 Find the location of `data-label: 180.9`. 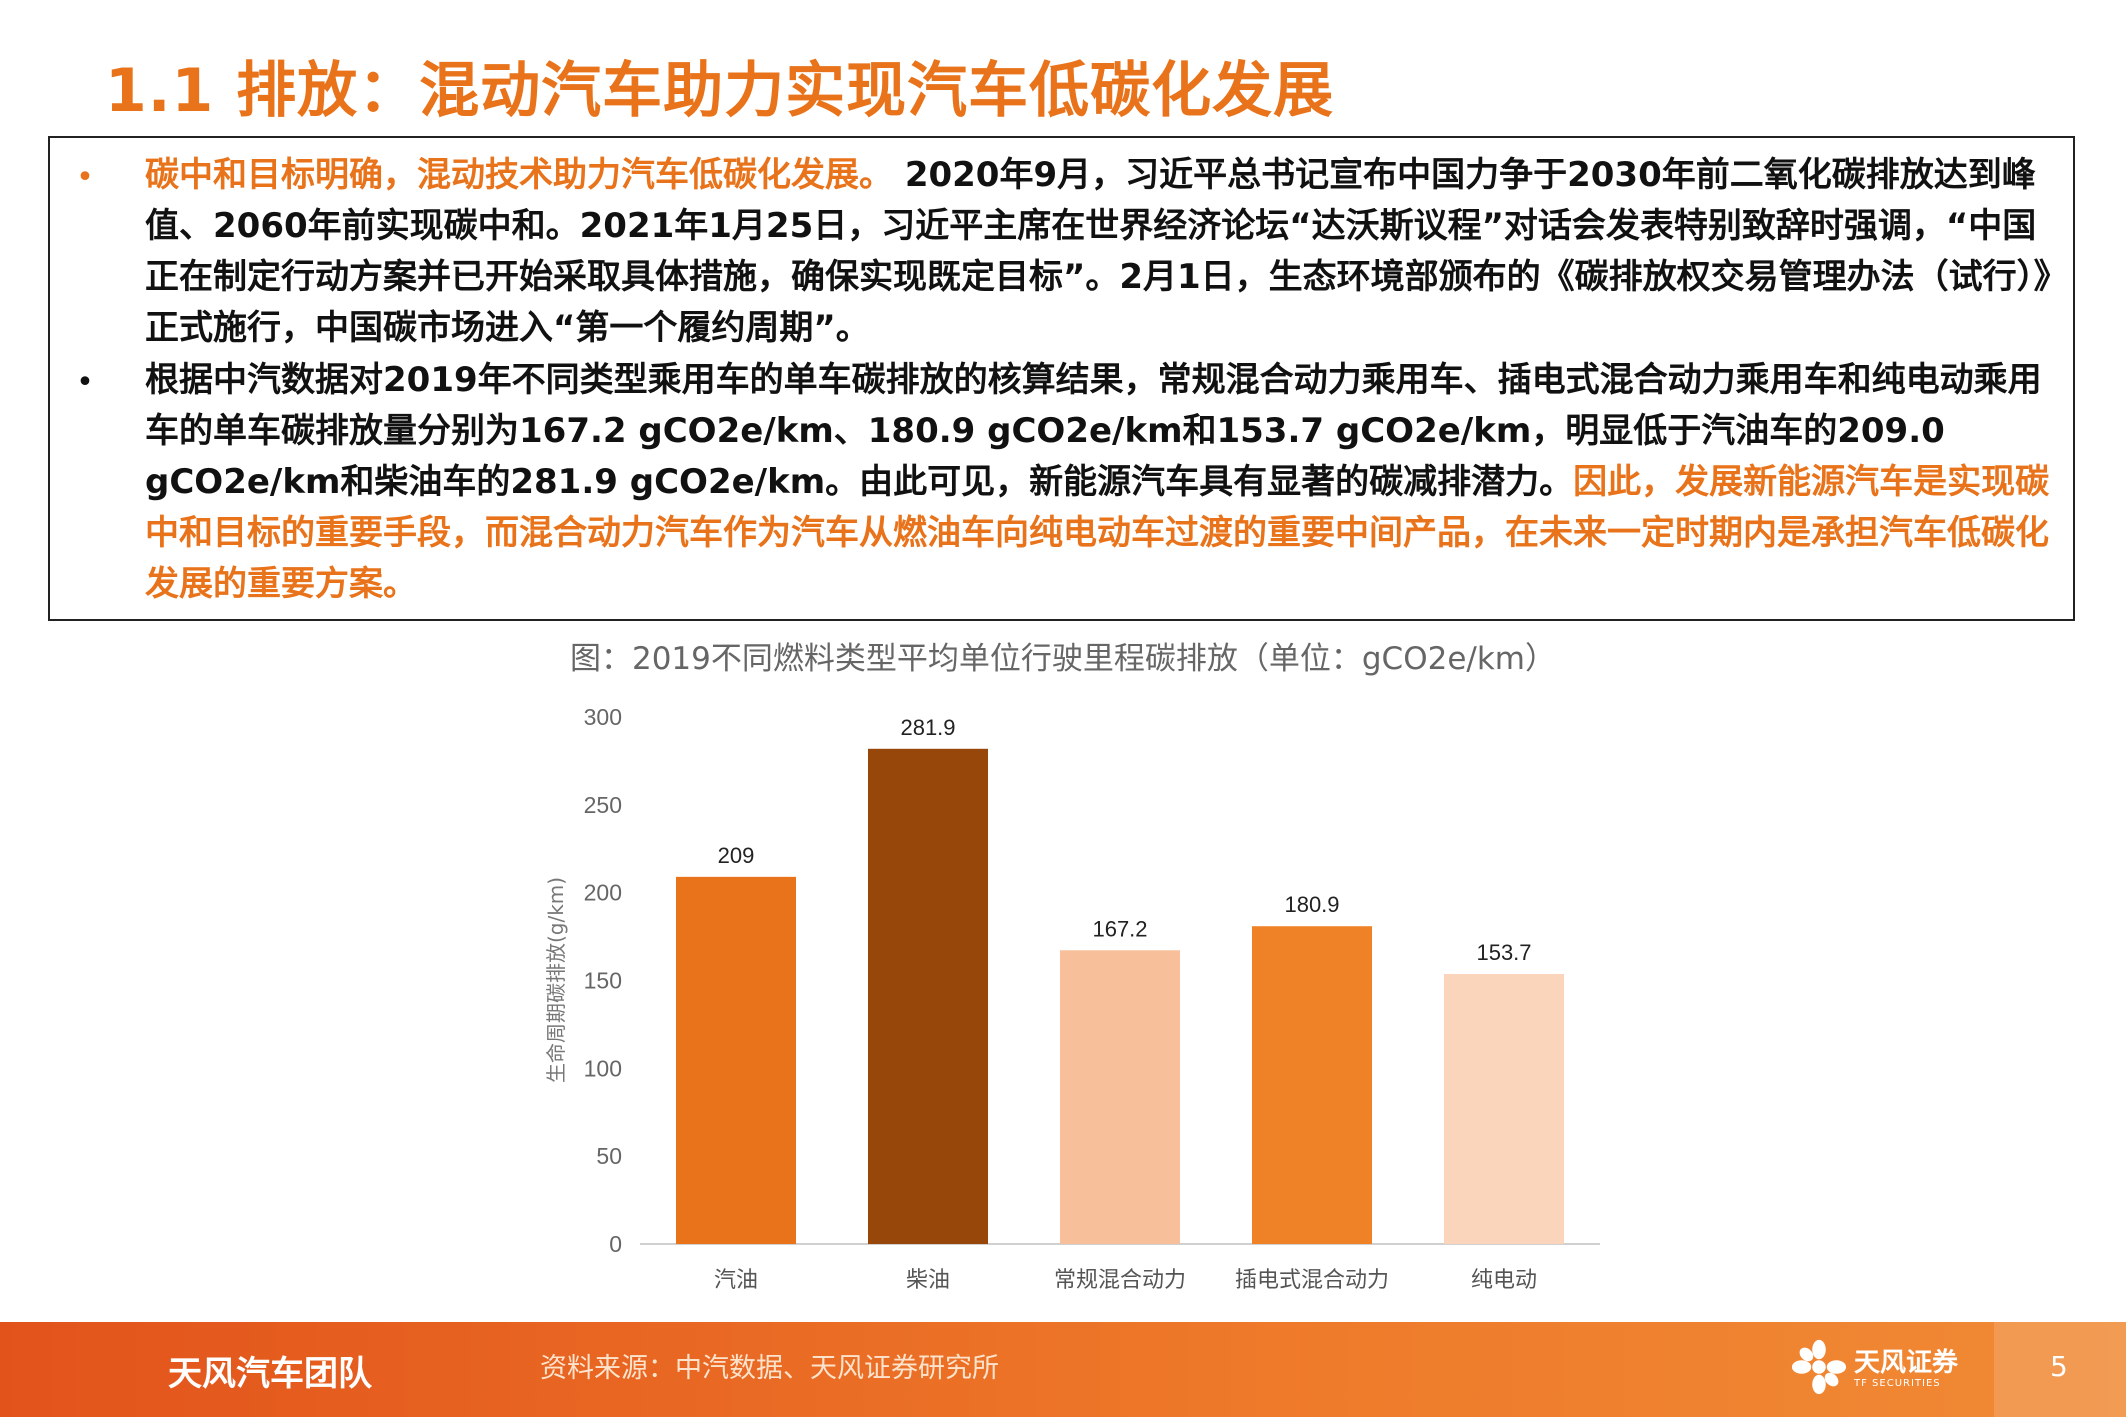

data-label: 180.9 is located at coordinates (1311, 904).